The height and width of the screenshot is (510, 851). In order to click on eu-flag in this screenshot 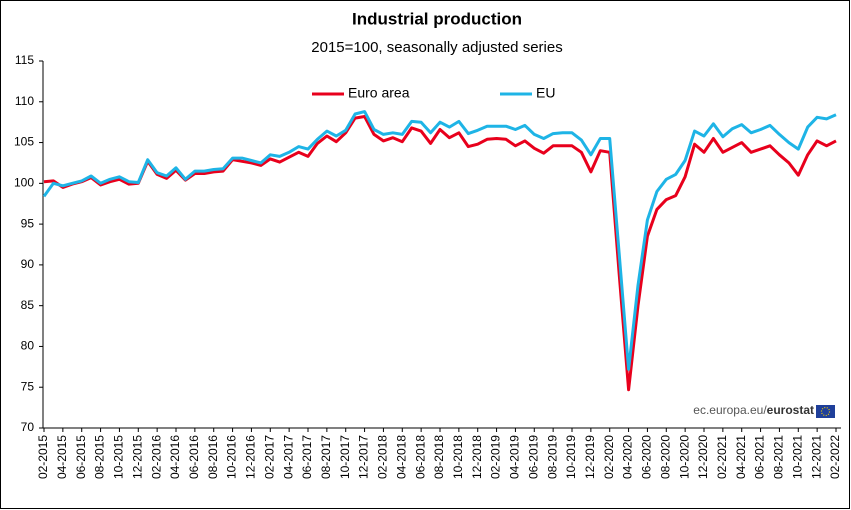, I will do `click(825, 411)`.